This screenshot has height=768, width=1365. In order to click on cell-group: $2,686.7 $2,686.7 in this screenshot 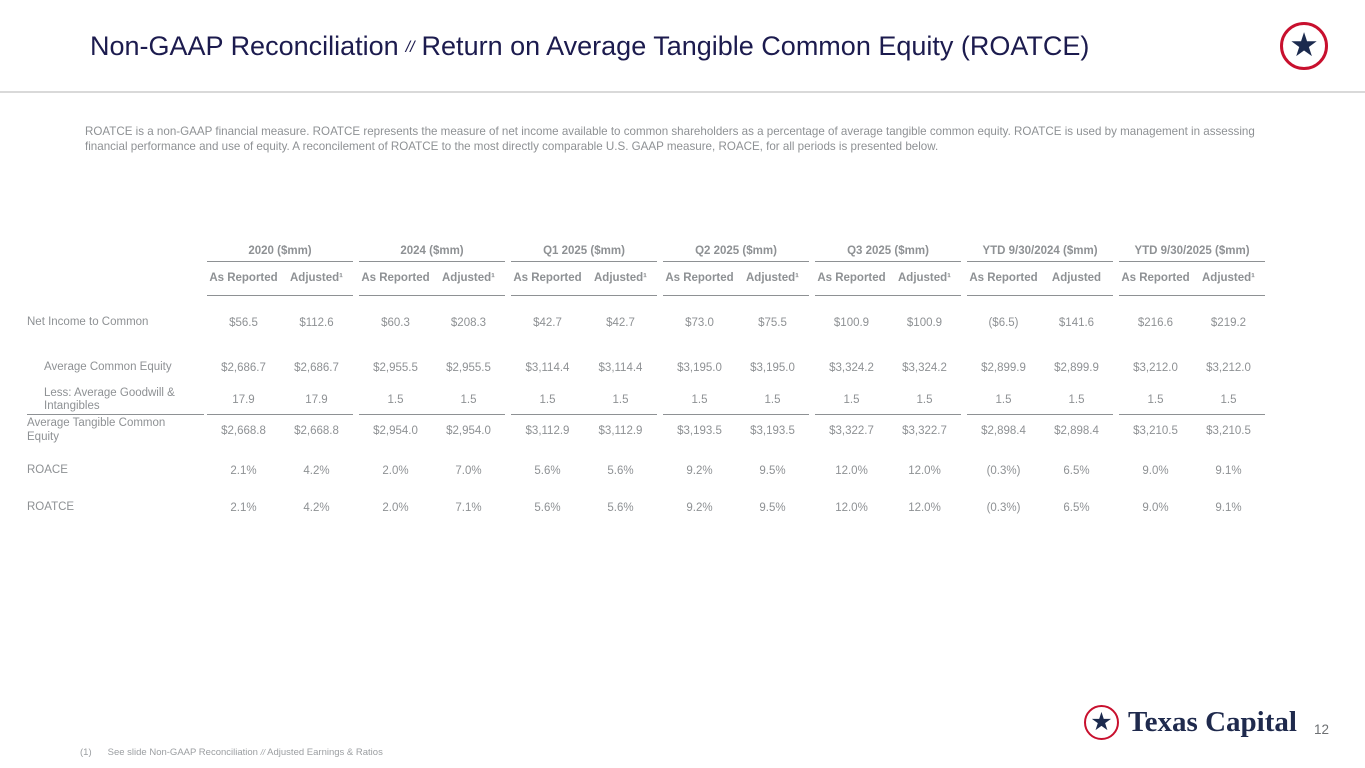, I will do `click(280, 368)`.